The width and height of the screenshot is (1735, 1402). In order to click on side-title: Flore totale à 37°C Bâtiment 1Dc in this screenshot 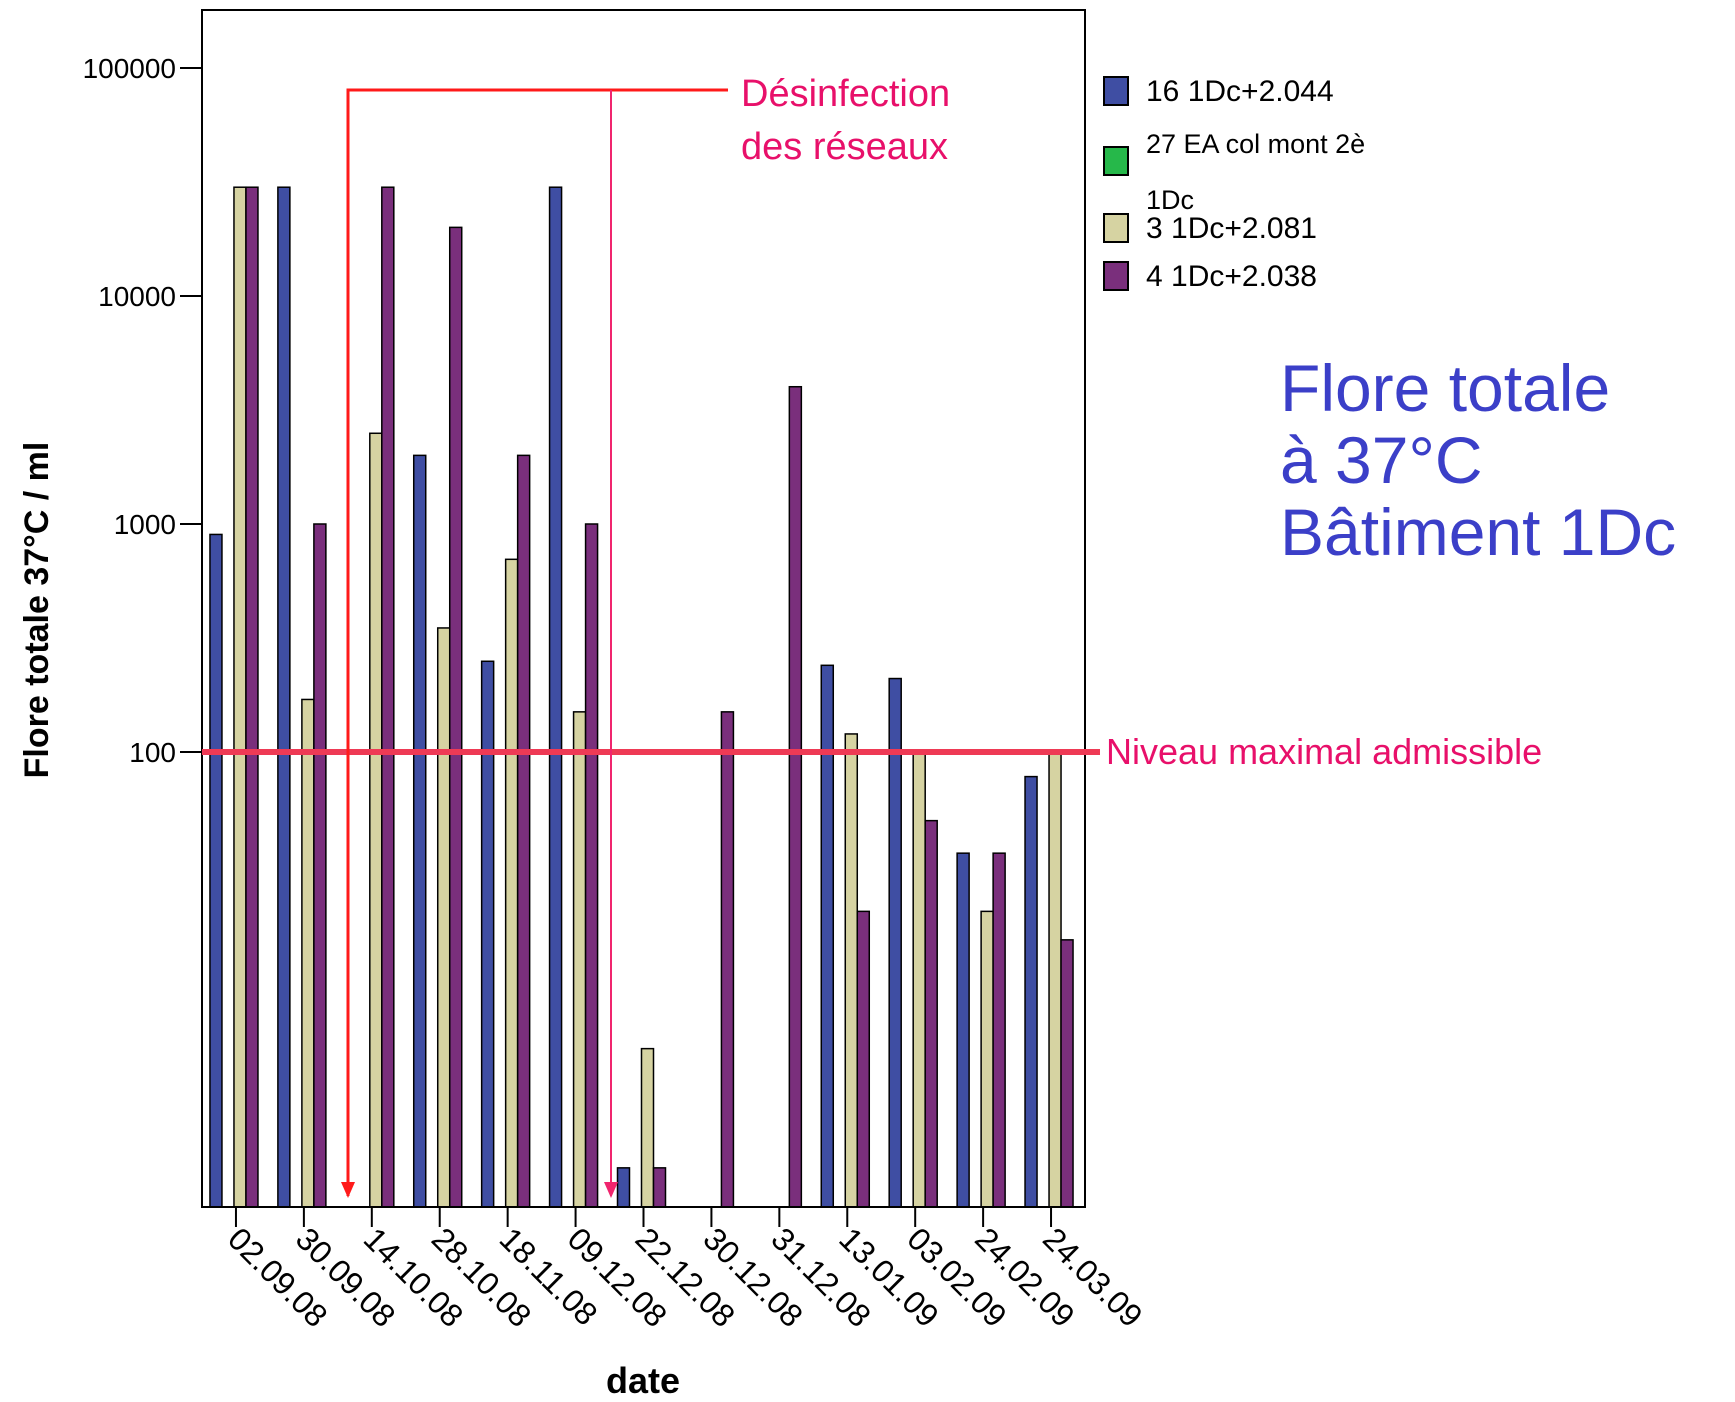, I will do `click(1478, 460)`.